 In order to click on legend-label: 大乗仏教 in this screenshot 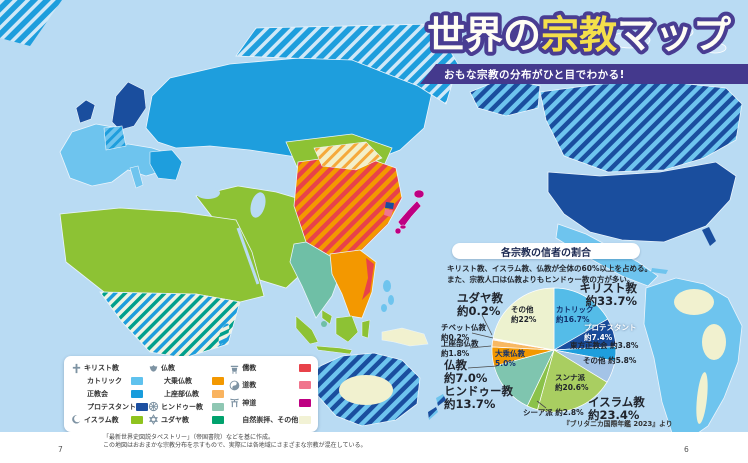, I will do `click(178, 381)`.